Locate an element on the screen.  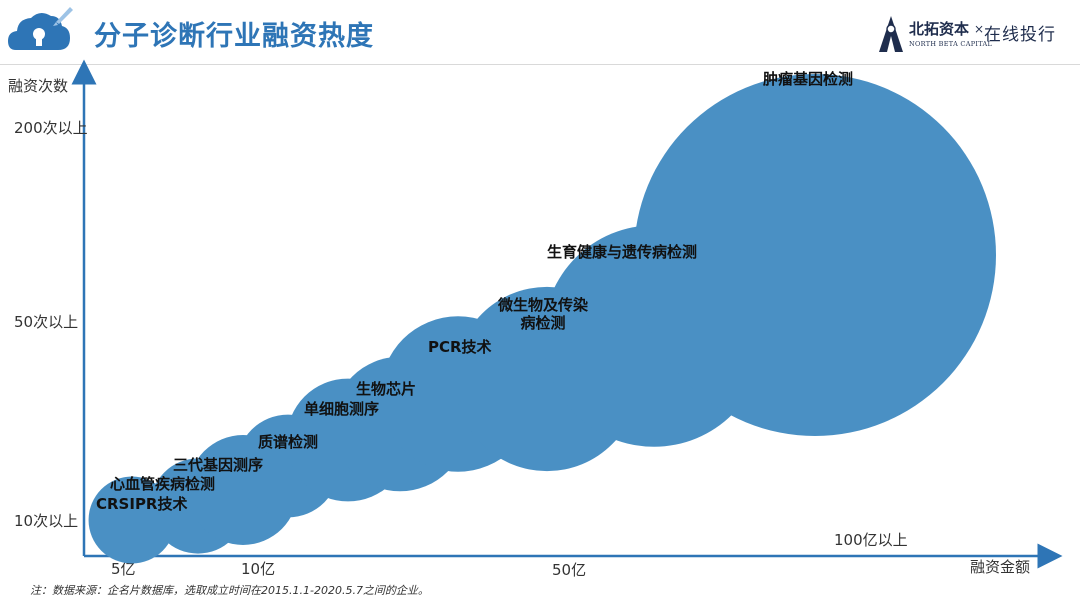
bubble-label: 微生物及传染 is located at coordinates (543, 305).